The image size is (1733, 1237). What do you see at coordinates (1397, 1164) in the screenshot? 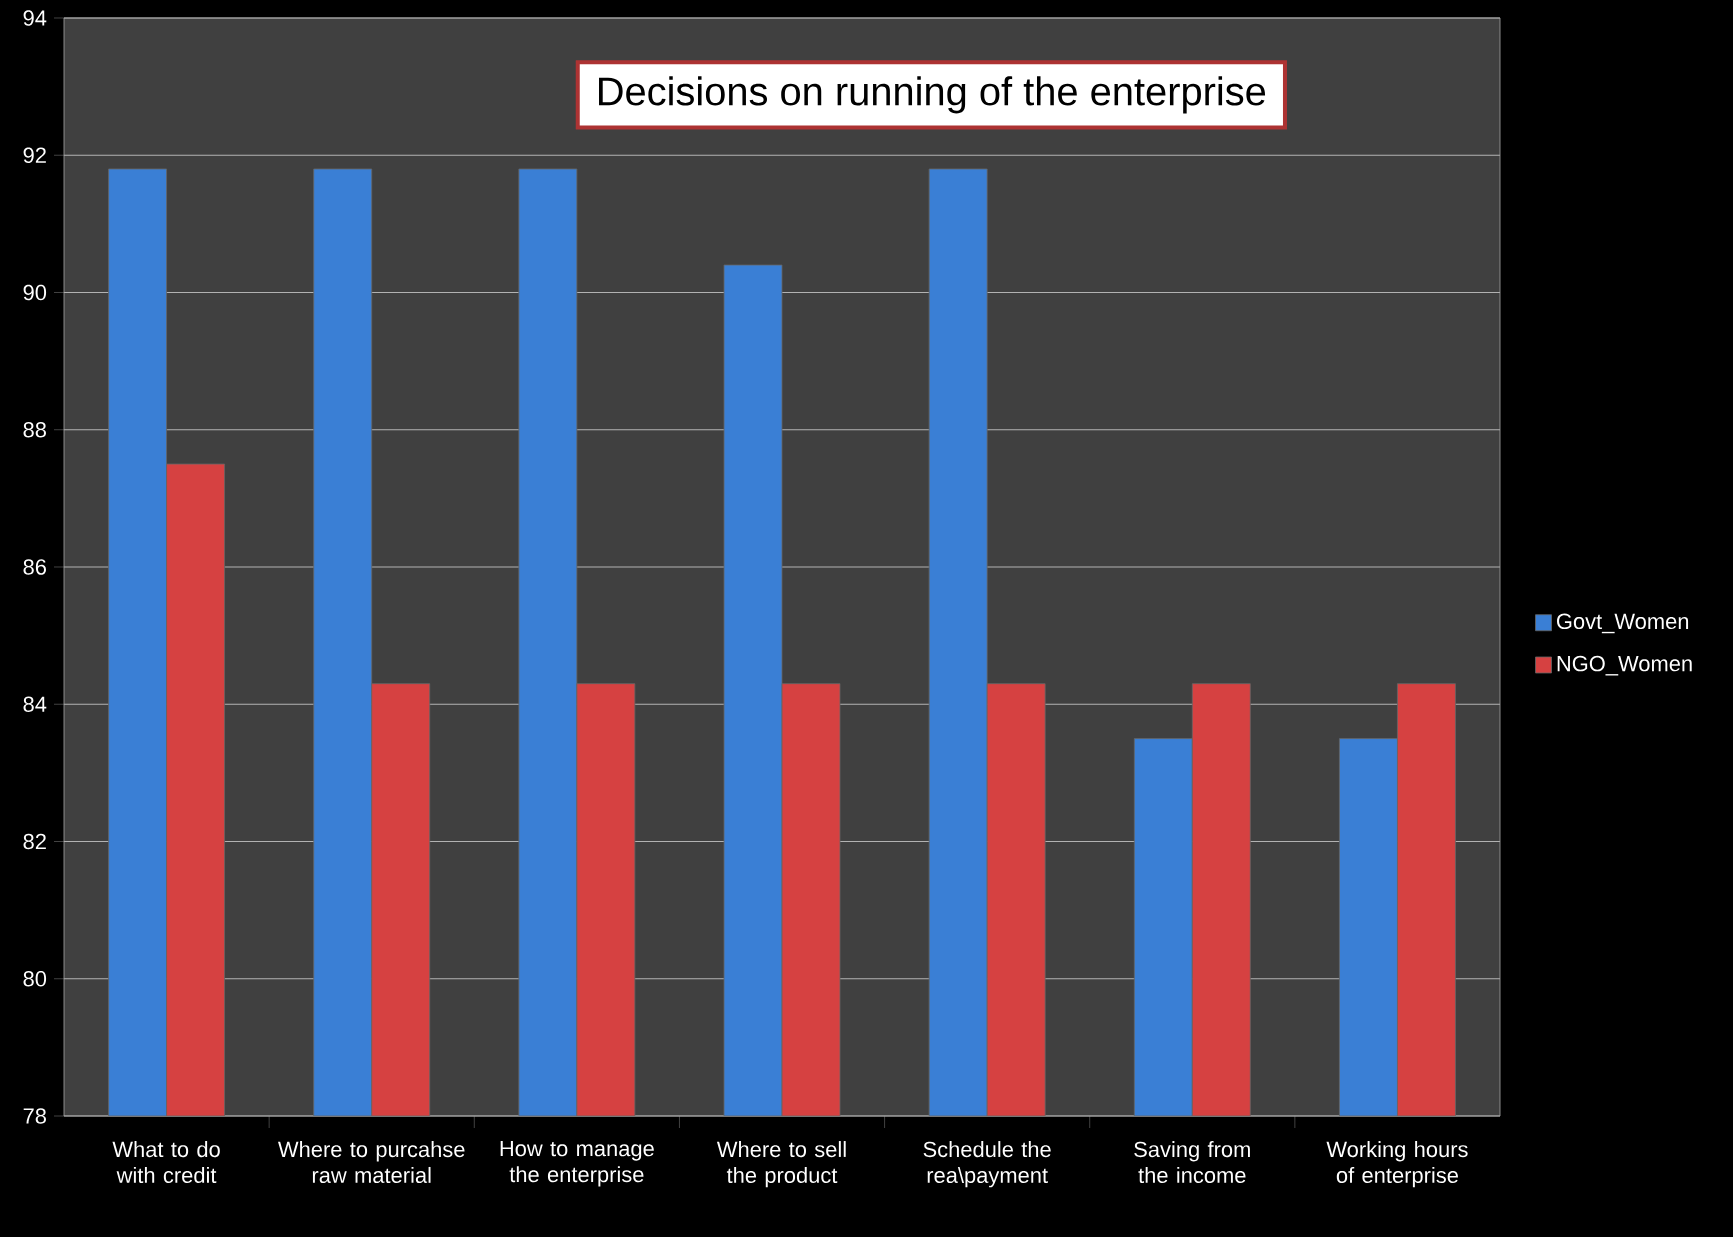
I see `x-tick-label: Working hours of enterprise` at bounding box center [1397, 1164].